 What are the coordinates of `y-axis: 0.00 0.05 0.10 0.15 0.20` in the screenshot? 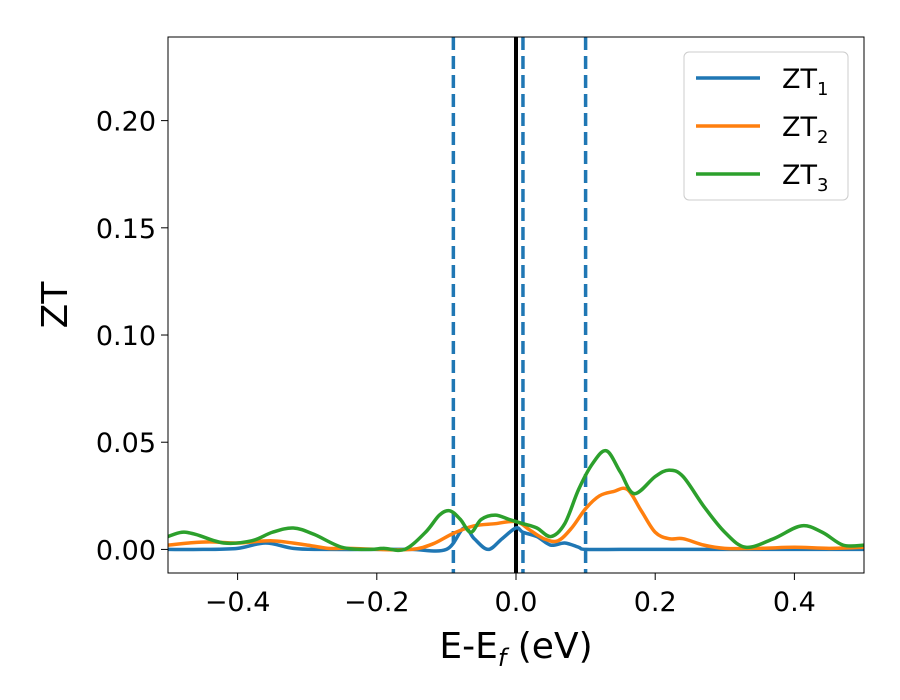 It's located at (132, 336).